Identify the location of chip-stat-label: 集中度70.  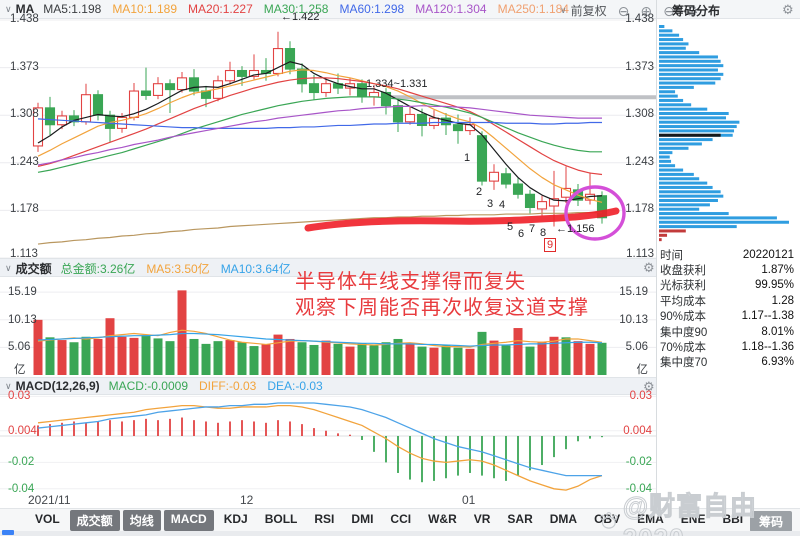
(684, 363).